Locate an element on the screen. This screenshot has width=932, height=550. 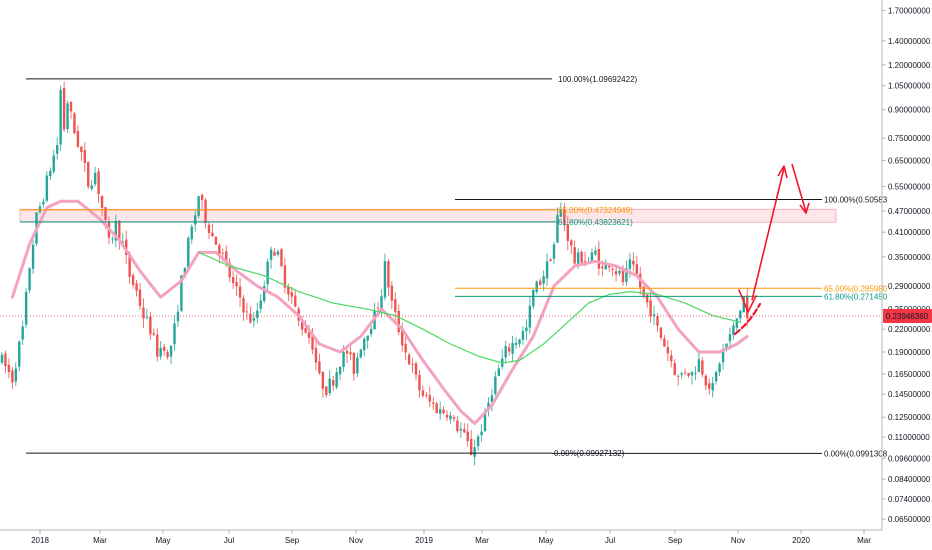
price-axis-label-6: 0.65000000 is located at coordinates (909, 160).